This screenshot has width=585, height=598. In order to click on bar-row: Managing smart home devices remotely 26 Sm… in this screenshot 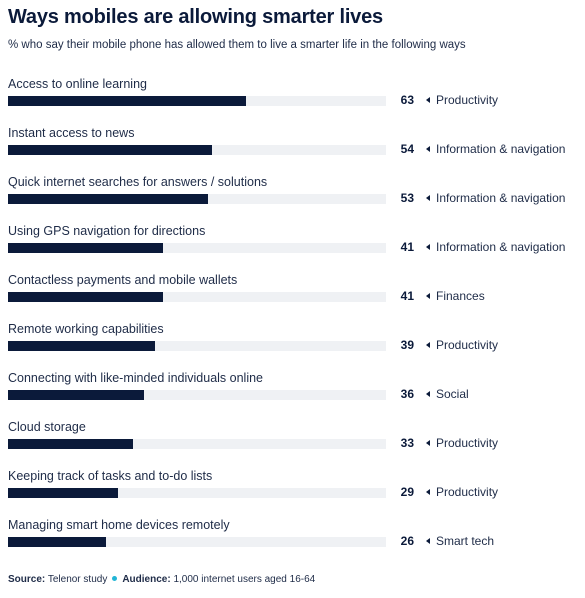, I will do `click(292, 542)`.